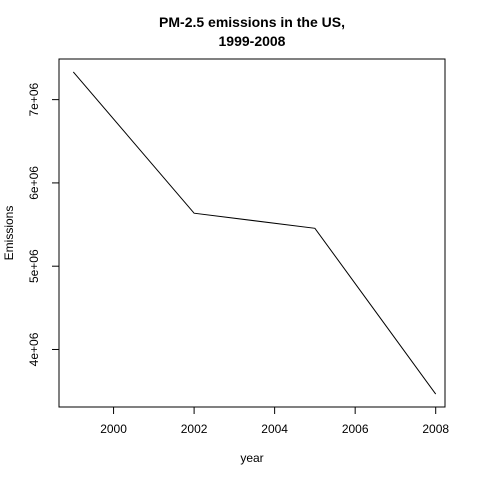 This screenshot has width=480, height=480. Describe the element at coordinates (252, 22) in the screenshot. I see `chart-title-line-1: PM-2.5 emissions in the US,` at that location.